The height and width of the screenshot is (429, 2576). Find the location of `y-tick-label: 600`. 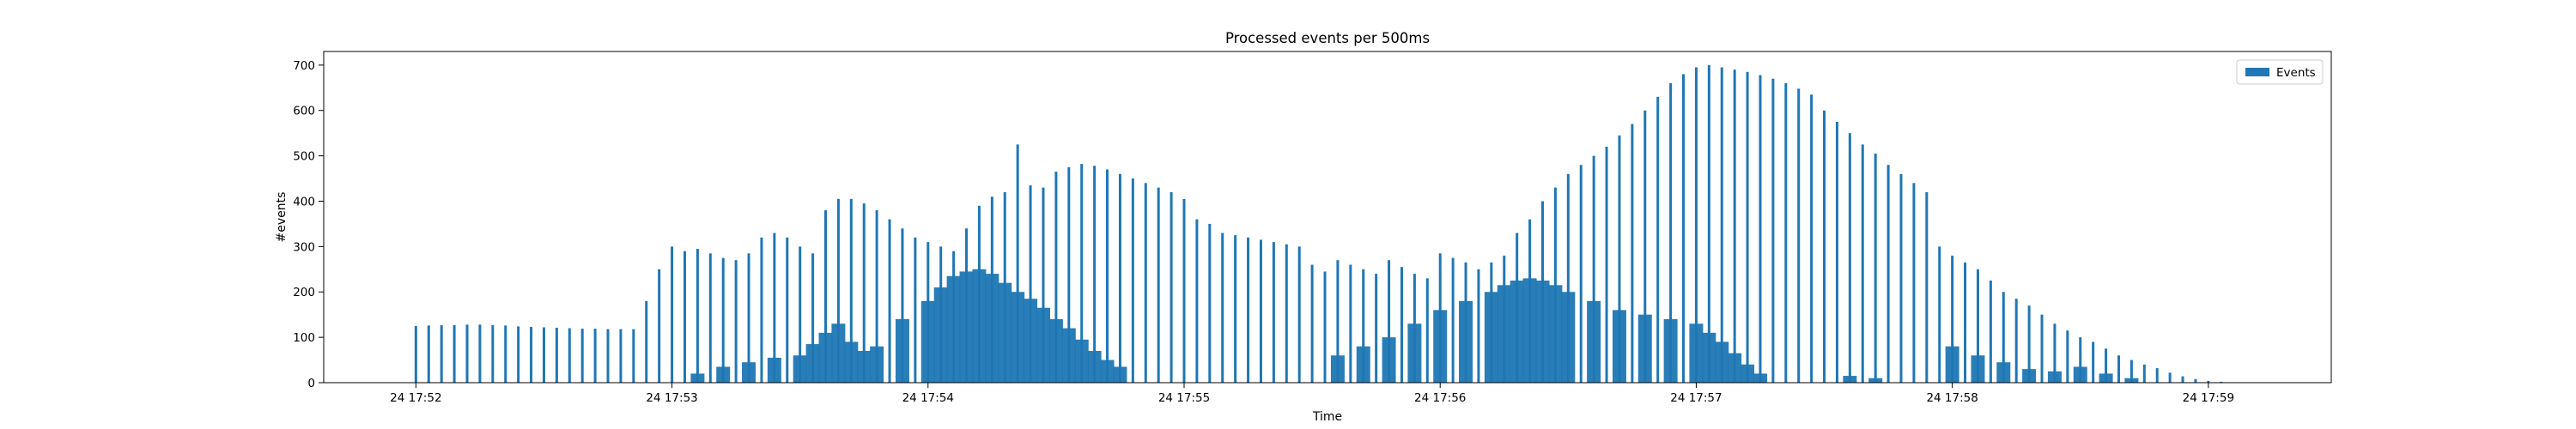

y-tick-label: 600 is located at coordinates (304, 112).